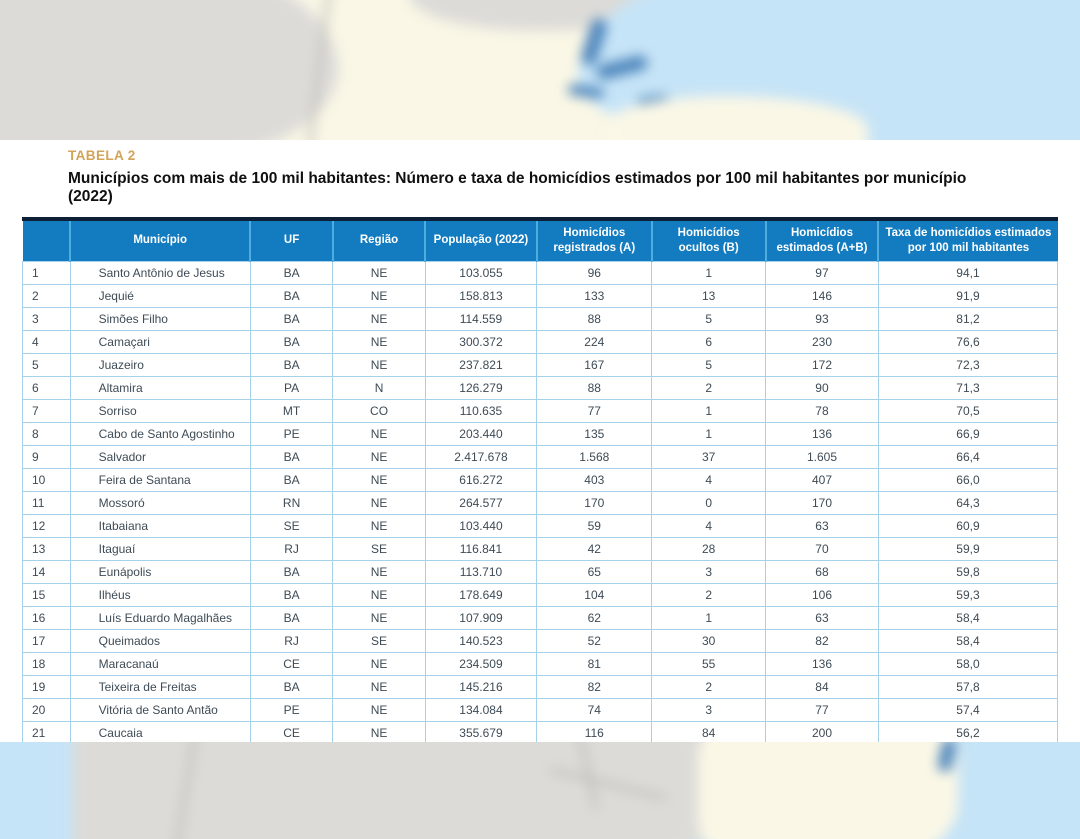 The width and height of the screenshot is (1080, 839). I want to click on cell-homicidios-registrados: 167, so click(594, 364).